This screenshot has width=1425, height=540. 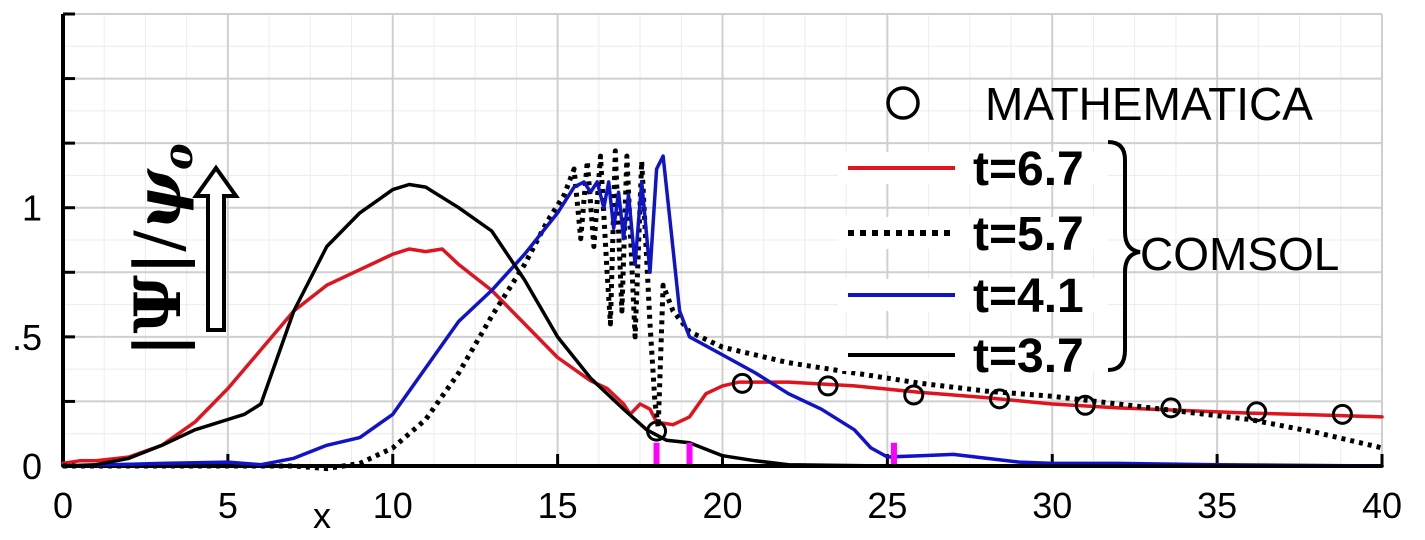 I want to click on y-axis-label: |Ψ|/ψo, so click(x=161, y=250).